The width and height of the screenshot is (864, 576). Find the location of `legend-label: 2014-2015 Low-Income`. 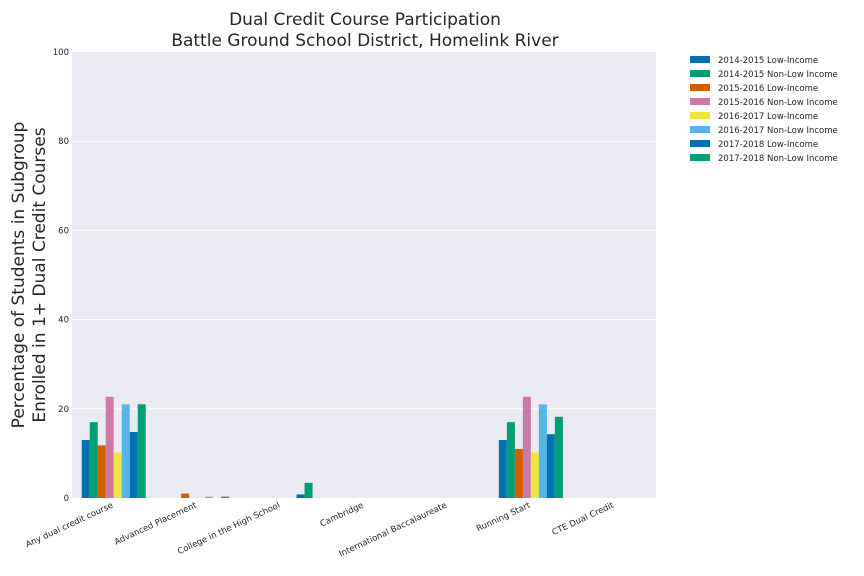

legend-label: 2014-2015 Low-Income is located at coordinates (768, 61).